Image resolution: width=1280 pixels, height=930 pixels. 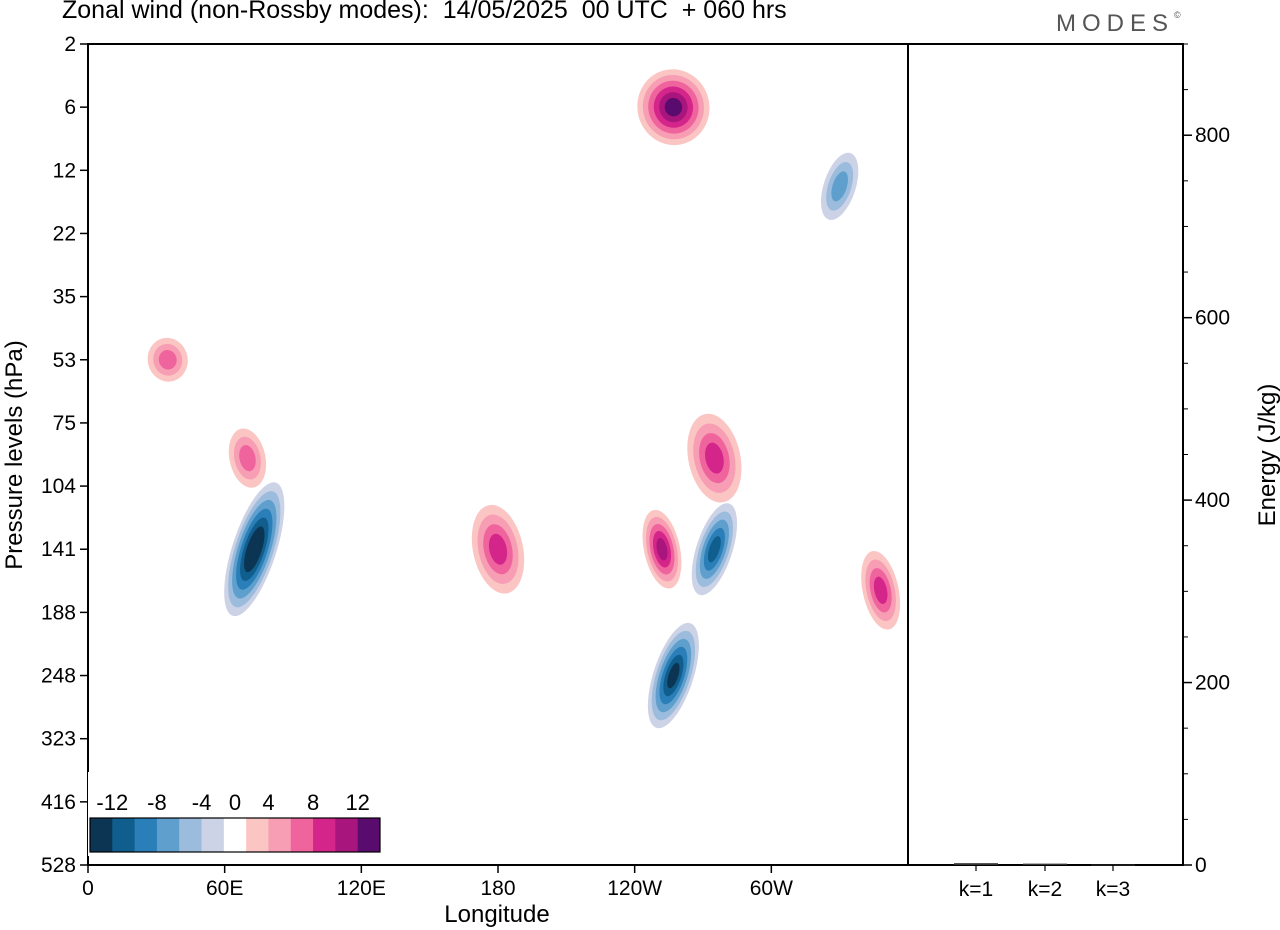 I want to click on x-tick-label: 120E, so click(x=361, y=888).